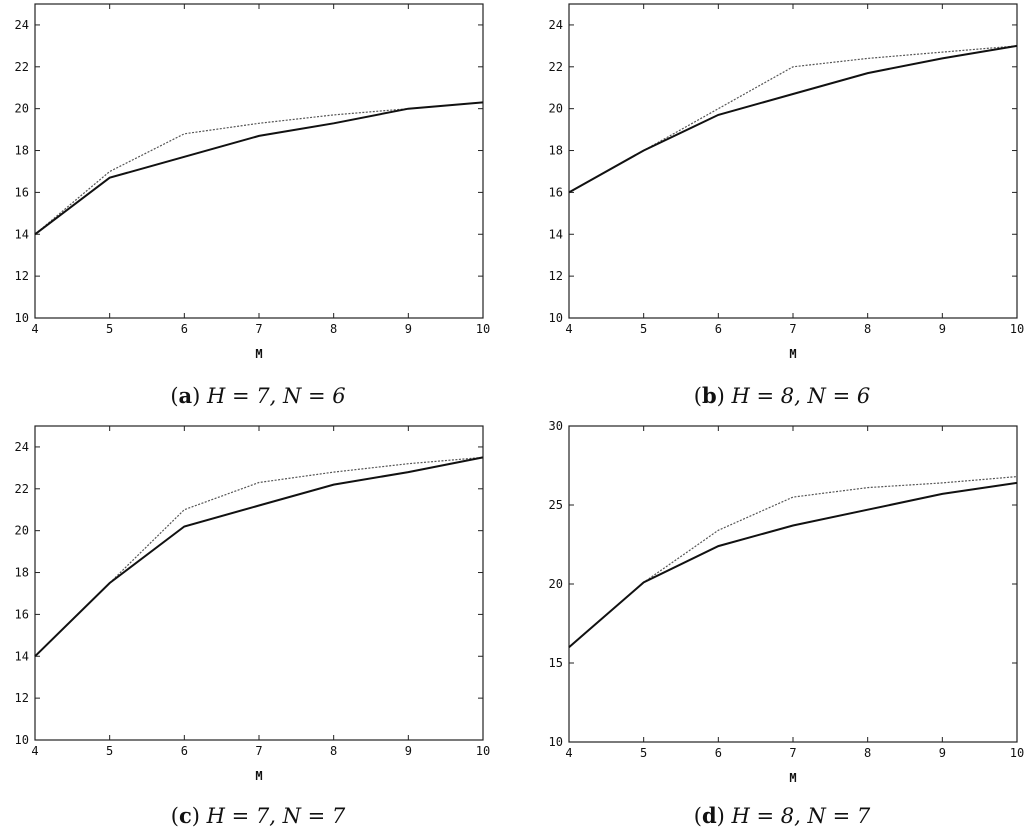 Image resolution: width=1024 pixels, height=835 pixels. What do you see at coordinates (276, 816) in the screenshot?
I see `caption-text: H = 7, N = 7` at bounding box center [276, 816].